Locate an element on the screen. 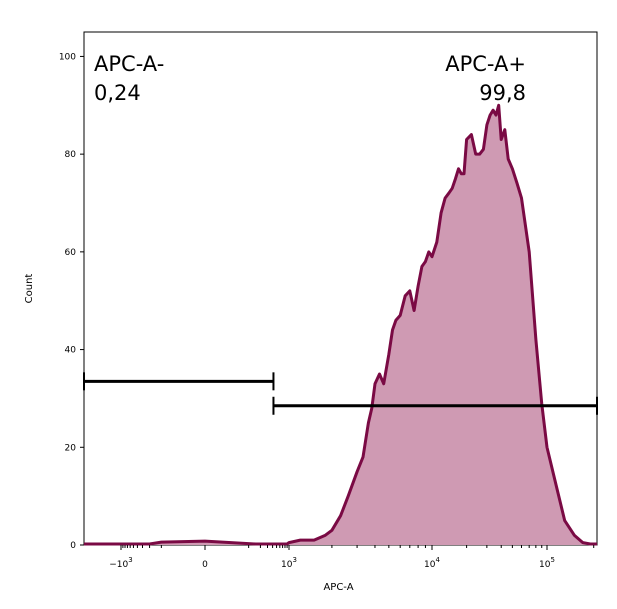  y-tick-label: 80 is located at coordinates (71, 155).